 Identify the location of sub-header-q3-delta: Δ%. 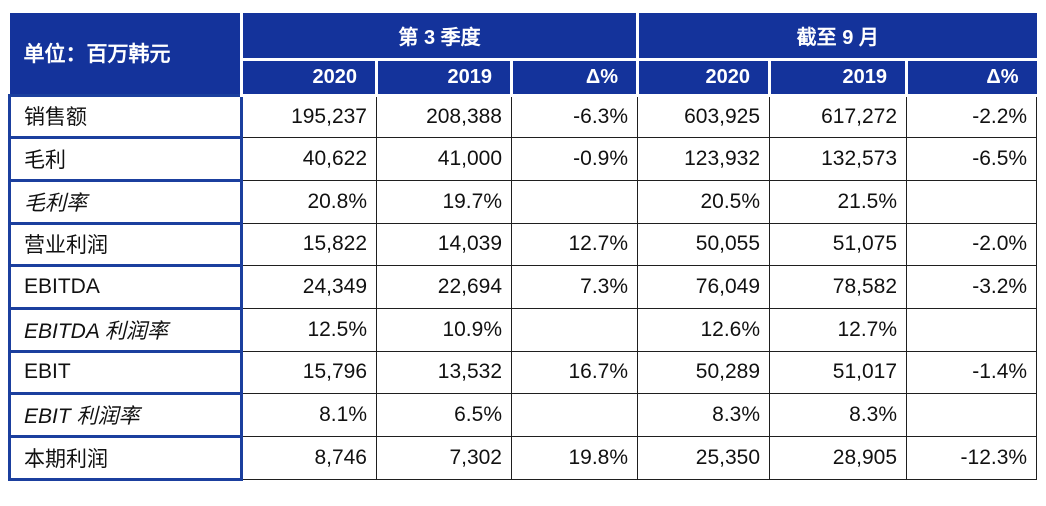
(574, 77).